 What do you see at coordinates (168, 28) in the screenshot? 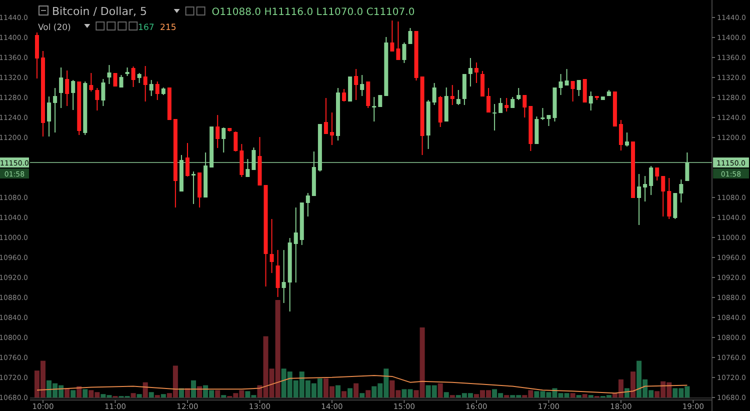
I see `annotation: 215` at bounding box center [168, 28].